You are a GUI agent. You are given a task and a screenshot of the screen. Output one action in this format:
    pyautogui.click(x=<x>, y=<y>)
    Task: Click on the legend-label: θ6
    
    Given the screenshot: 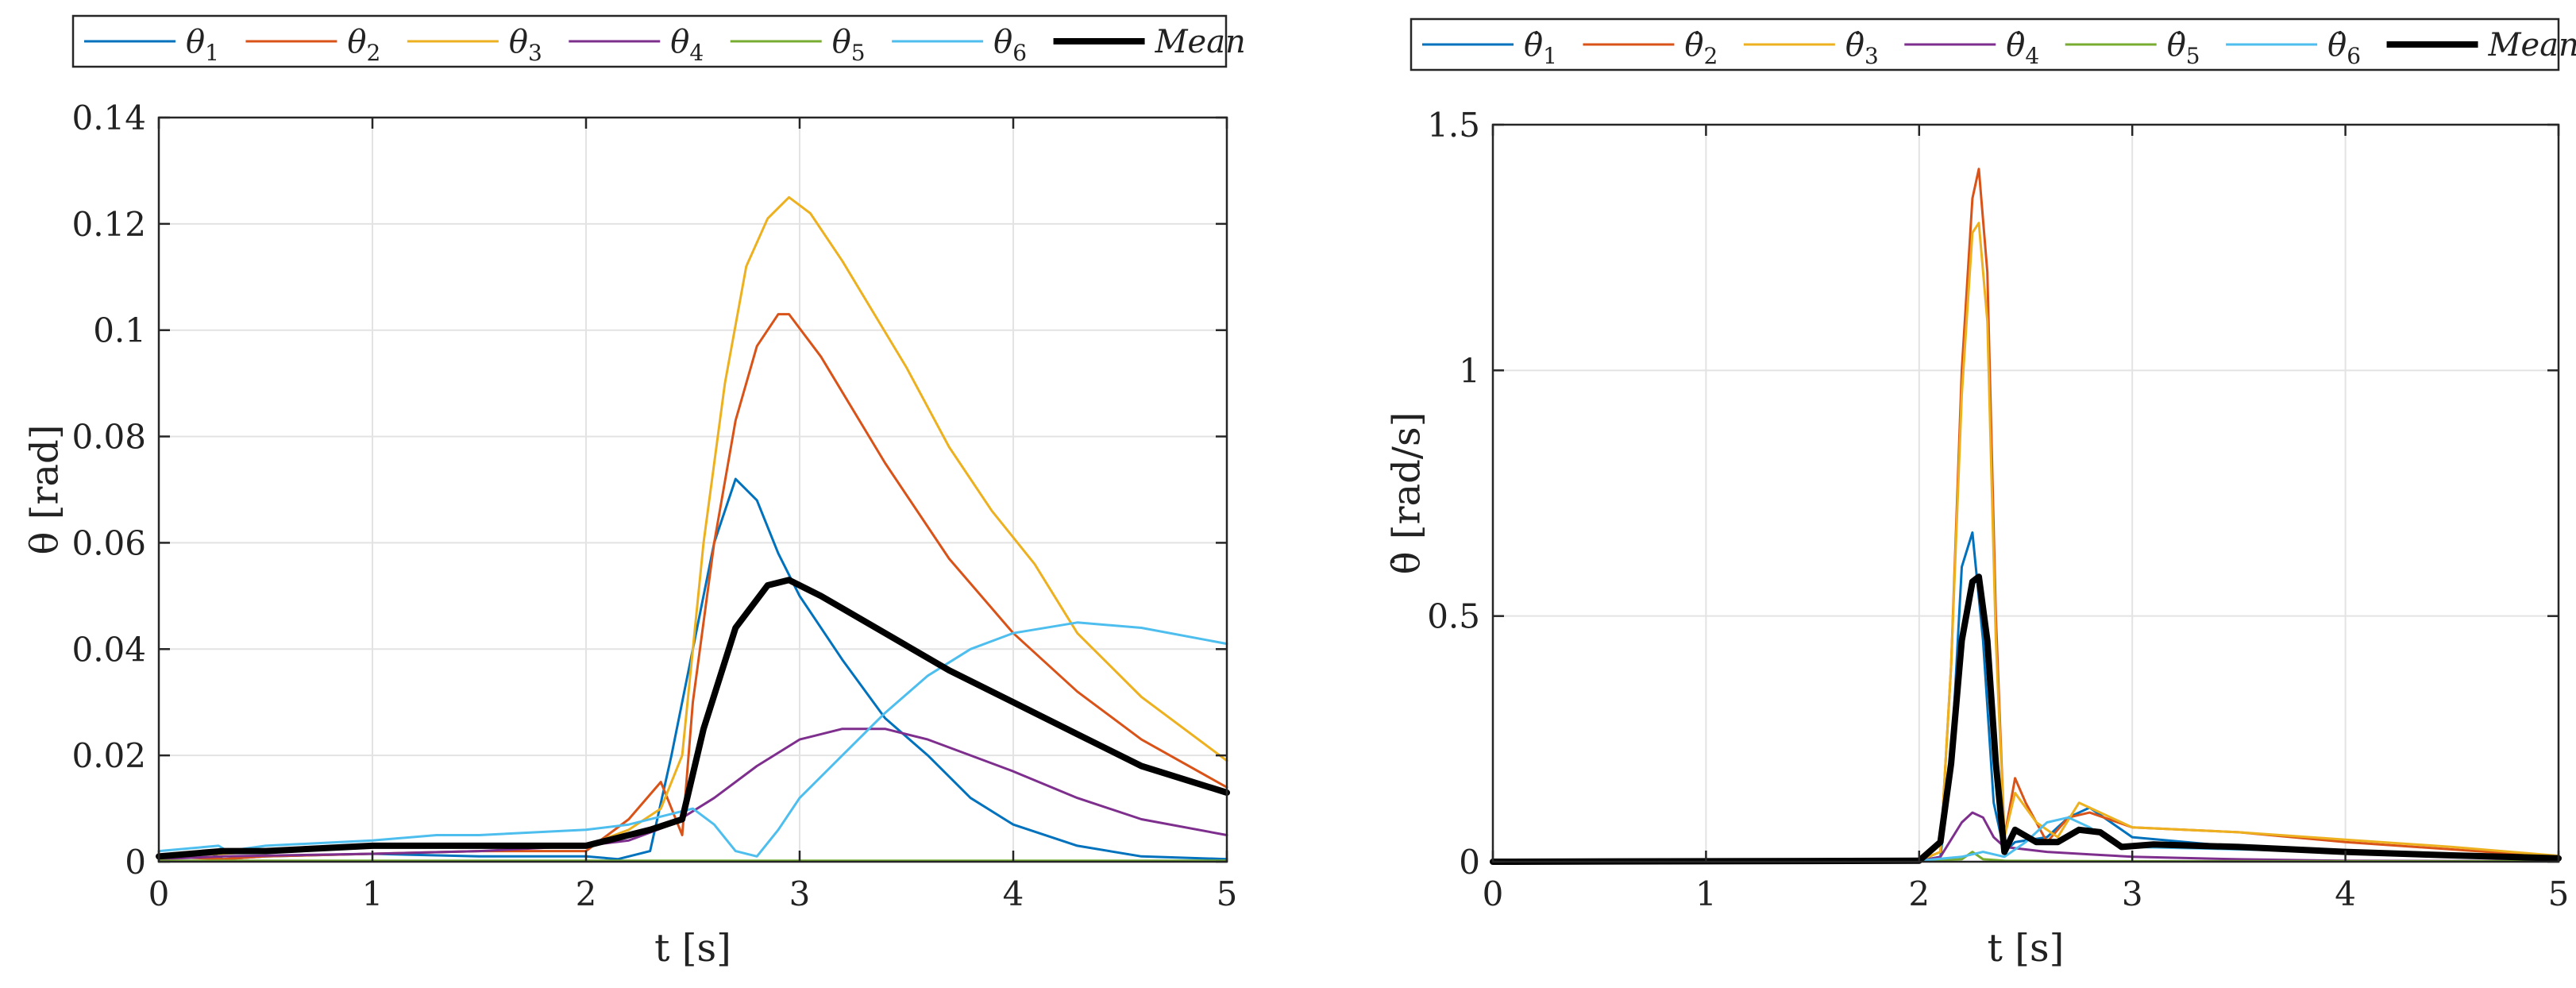 What is the action you would take?
    pyautogui.click(x=1010, y=45)
    